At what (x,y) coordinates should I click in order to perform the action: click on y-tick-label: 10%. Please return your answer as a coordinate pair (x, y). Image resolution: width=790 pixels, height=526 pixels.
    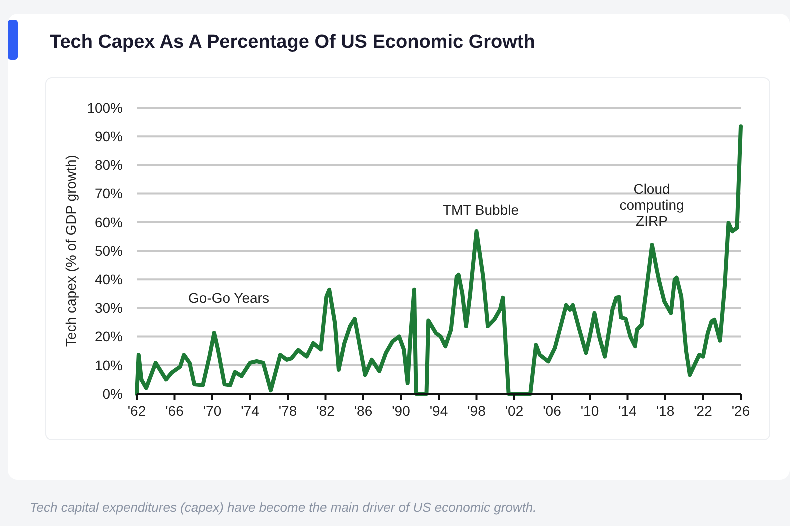
    Looking at the image, I should click on (108, 365).